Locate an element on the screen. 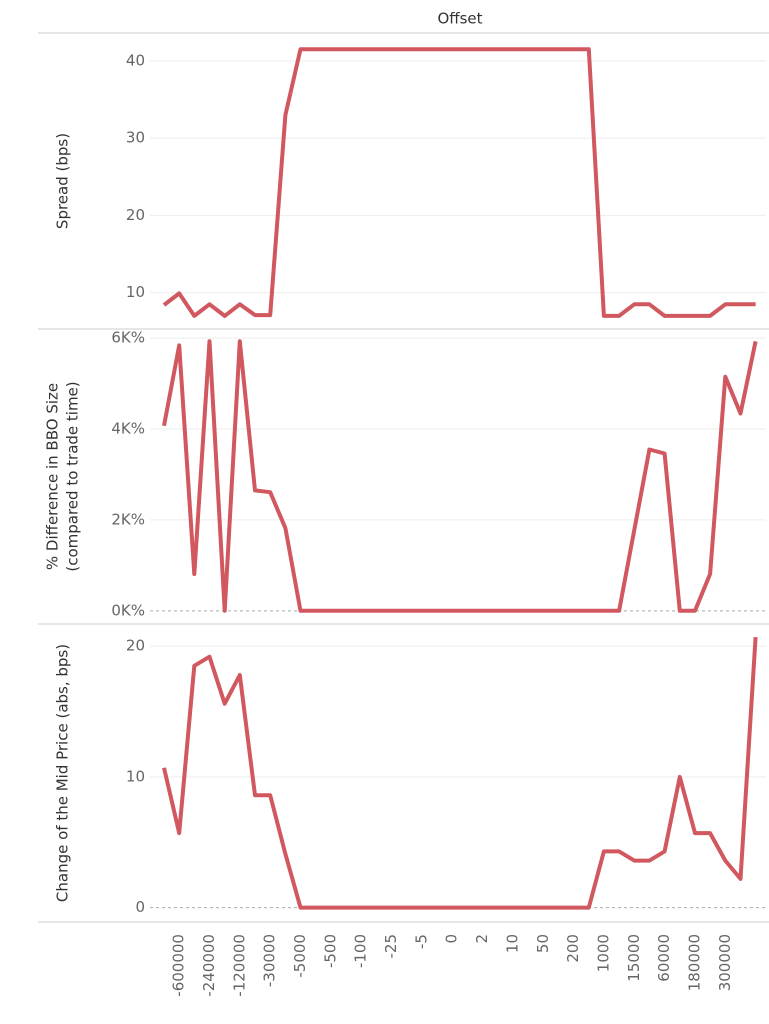  y-axis-title: (compared to trade time) is located at coordinates (73, 476).